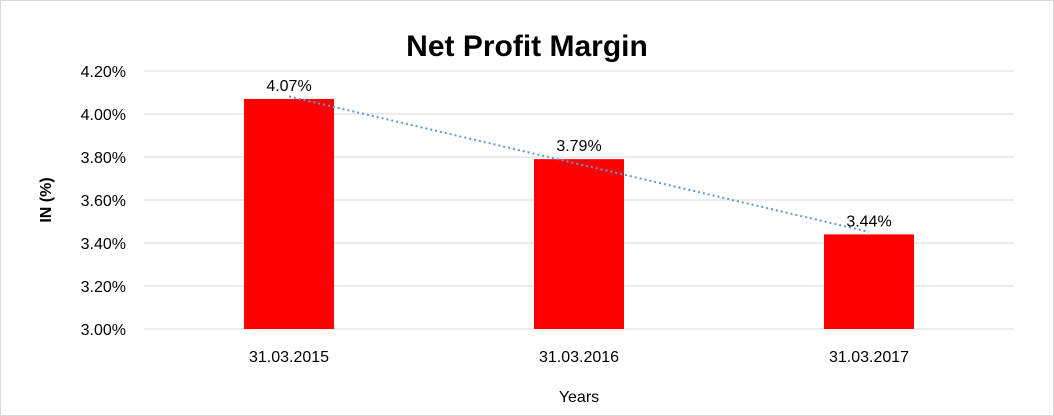 The image size is (1054, 416). Describe the element at coordinates (103, 330) in the screenshot. I see `y-tick-label: 3.00%` at that location.